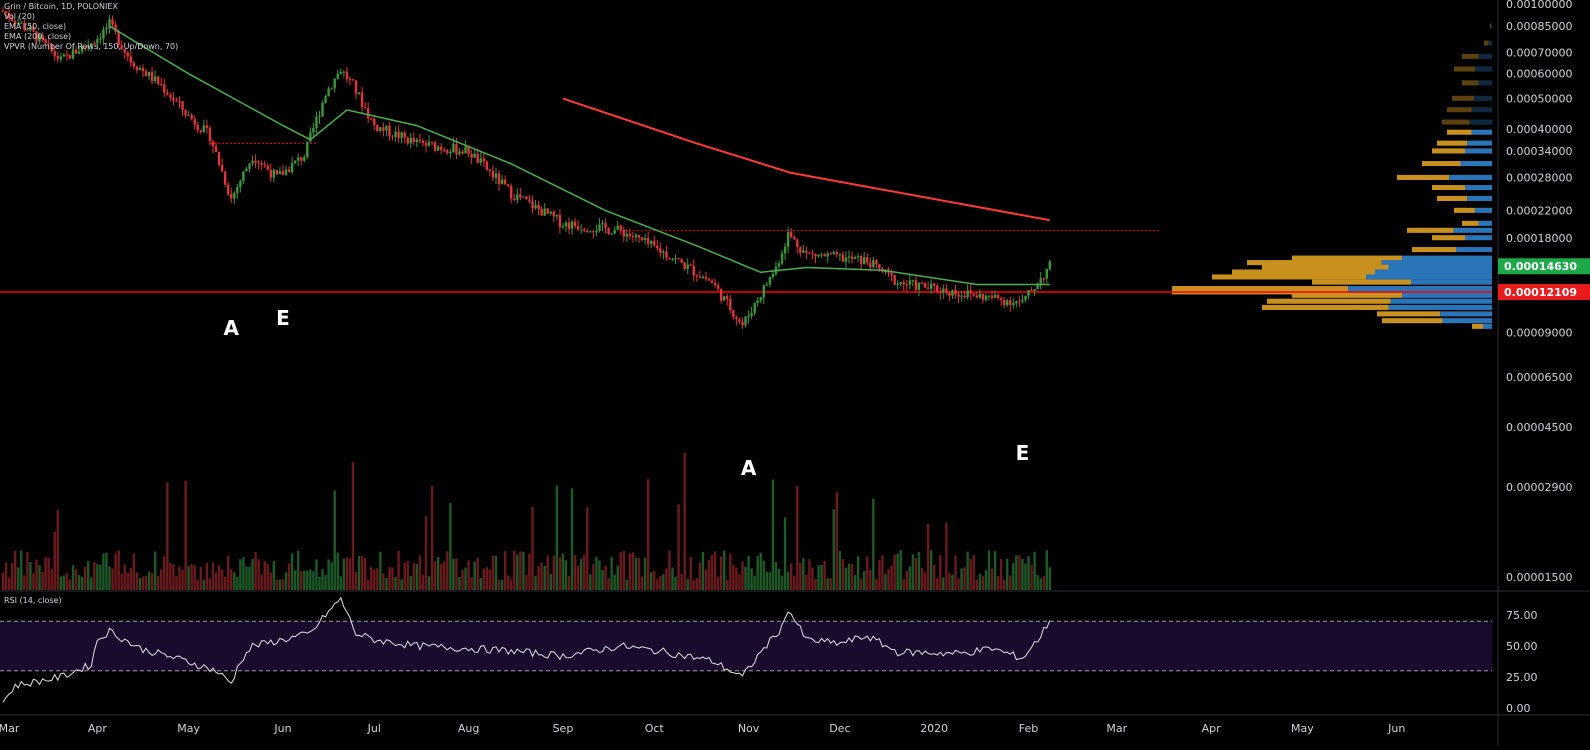 The image size is (1590, 750). Describe the element at coordinates (468, 728) in the screenshot. I see `time-tick-label: Aug` at that location.